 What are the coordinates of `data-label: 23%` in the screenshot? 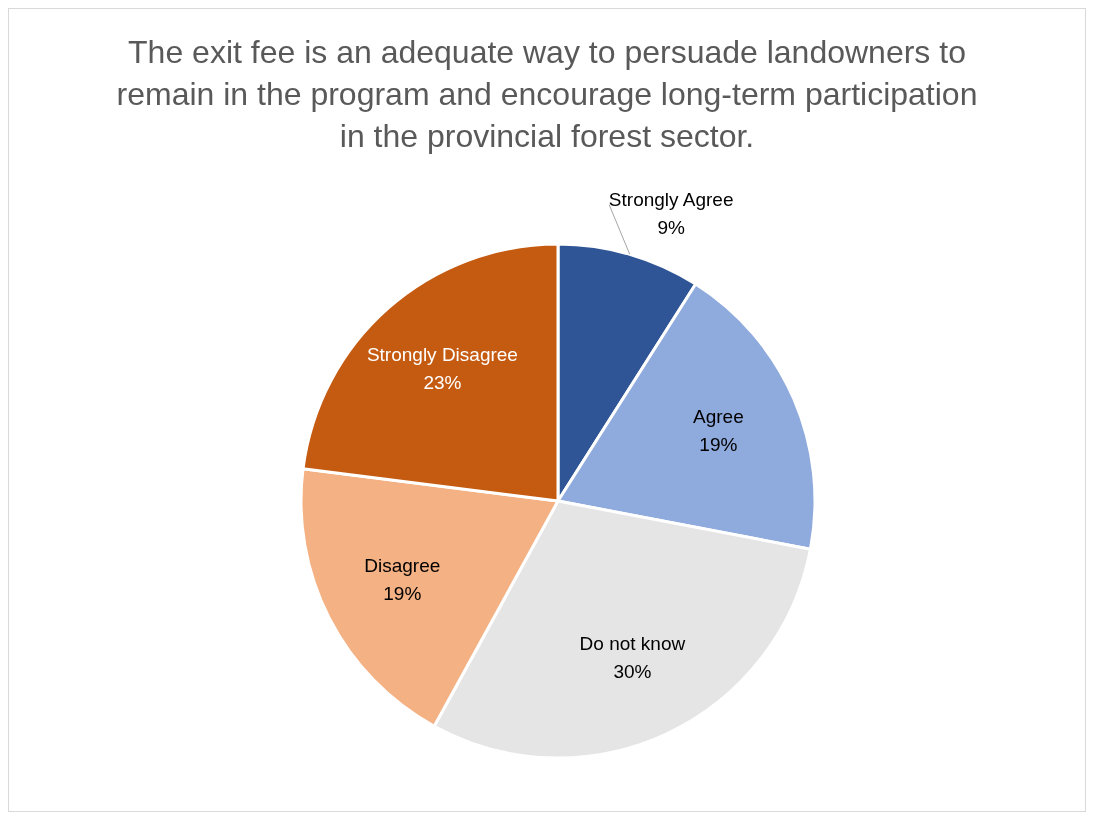 It's located at (442, 383).